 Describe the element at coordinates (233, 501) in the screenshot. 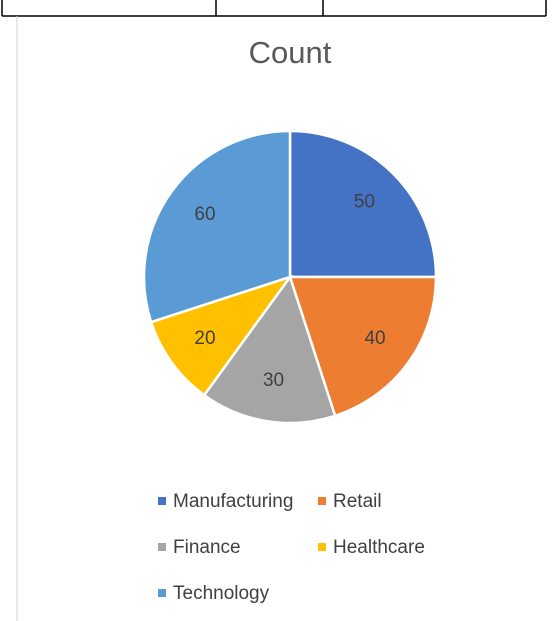

I see `legend-label: Manufacturing` at that location.